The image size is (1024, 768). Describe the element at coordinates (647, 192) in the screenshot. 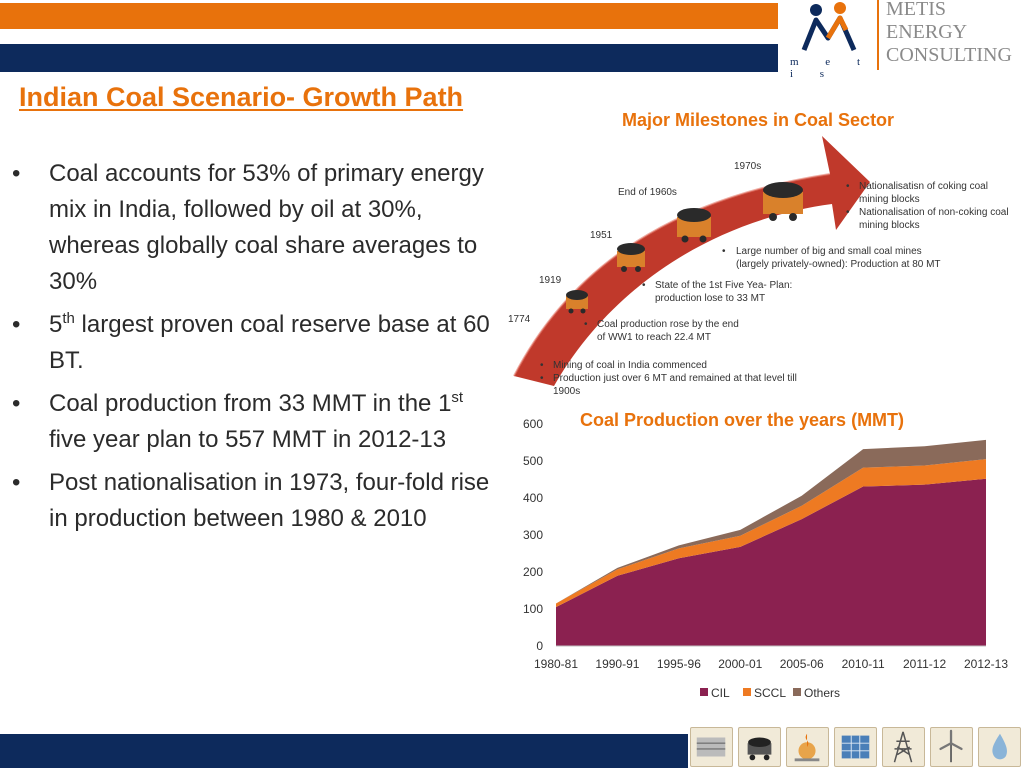

I see `milestone-year-1960s: End of 1960s` at that location.